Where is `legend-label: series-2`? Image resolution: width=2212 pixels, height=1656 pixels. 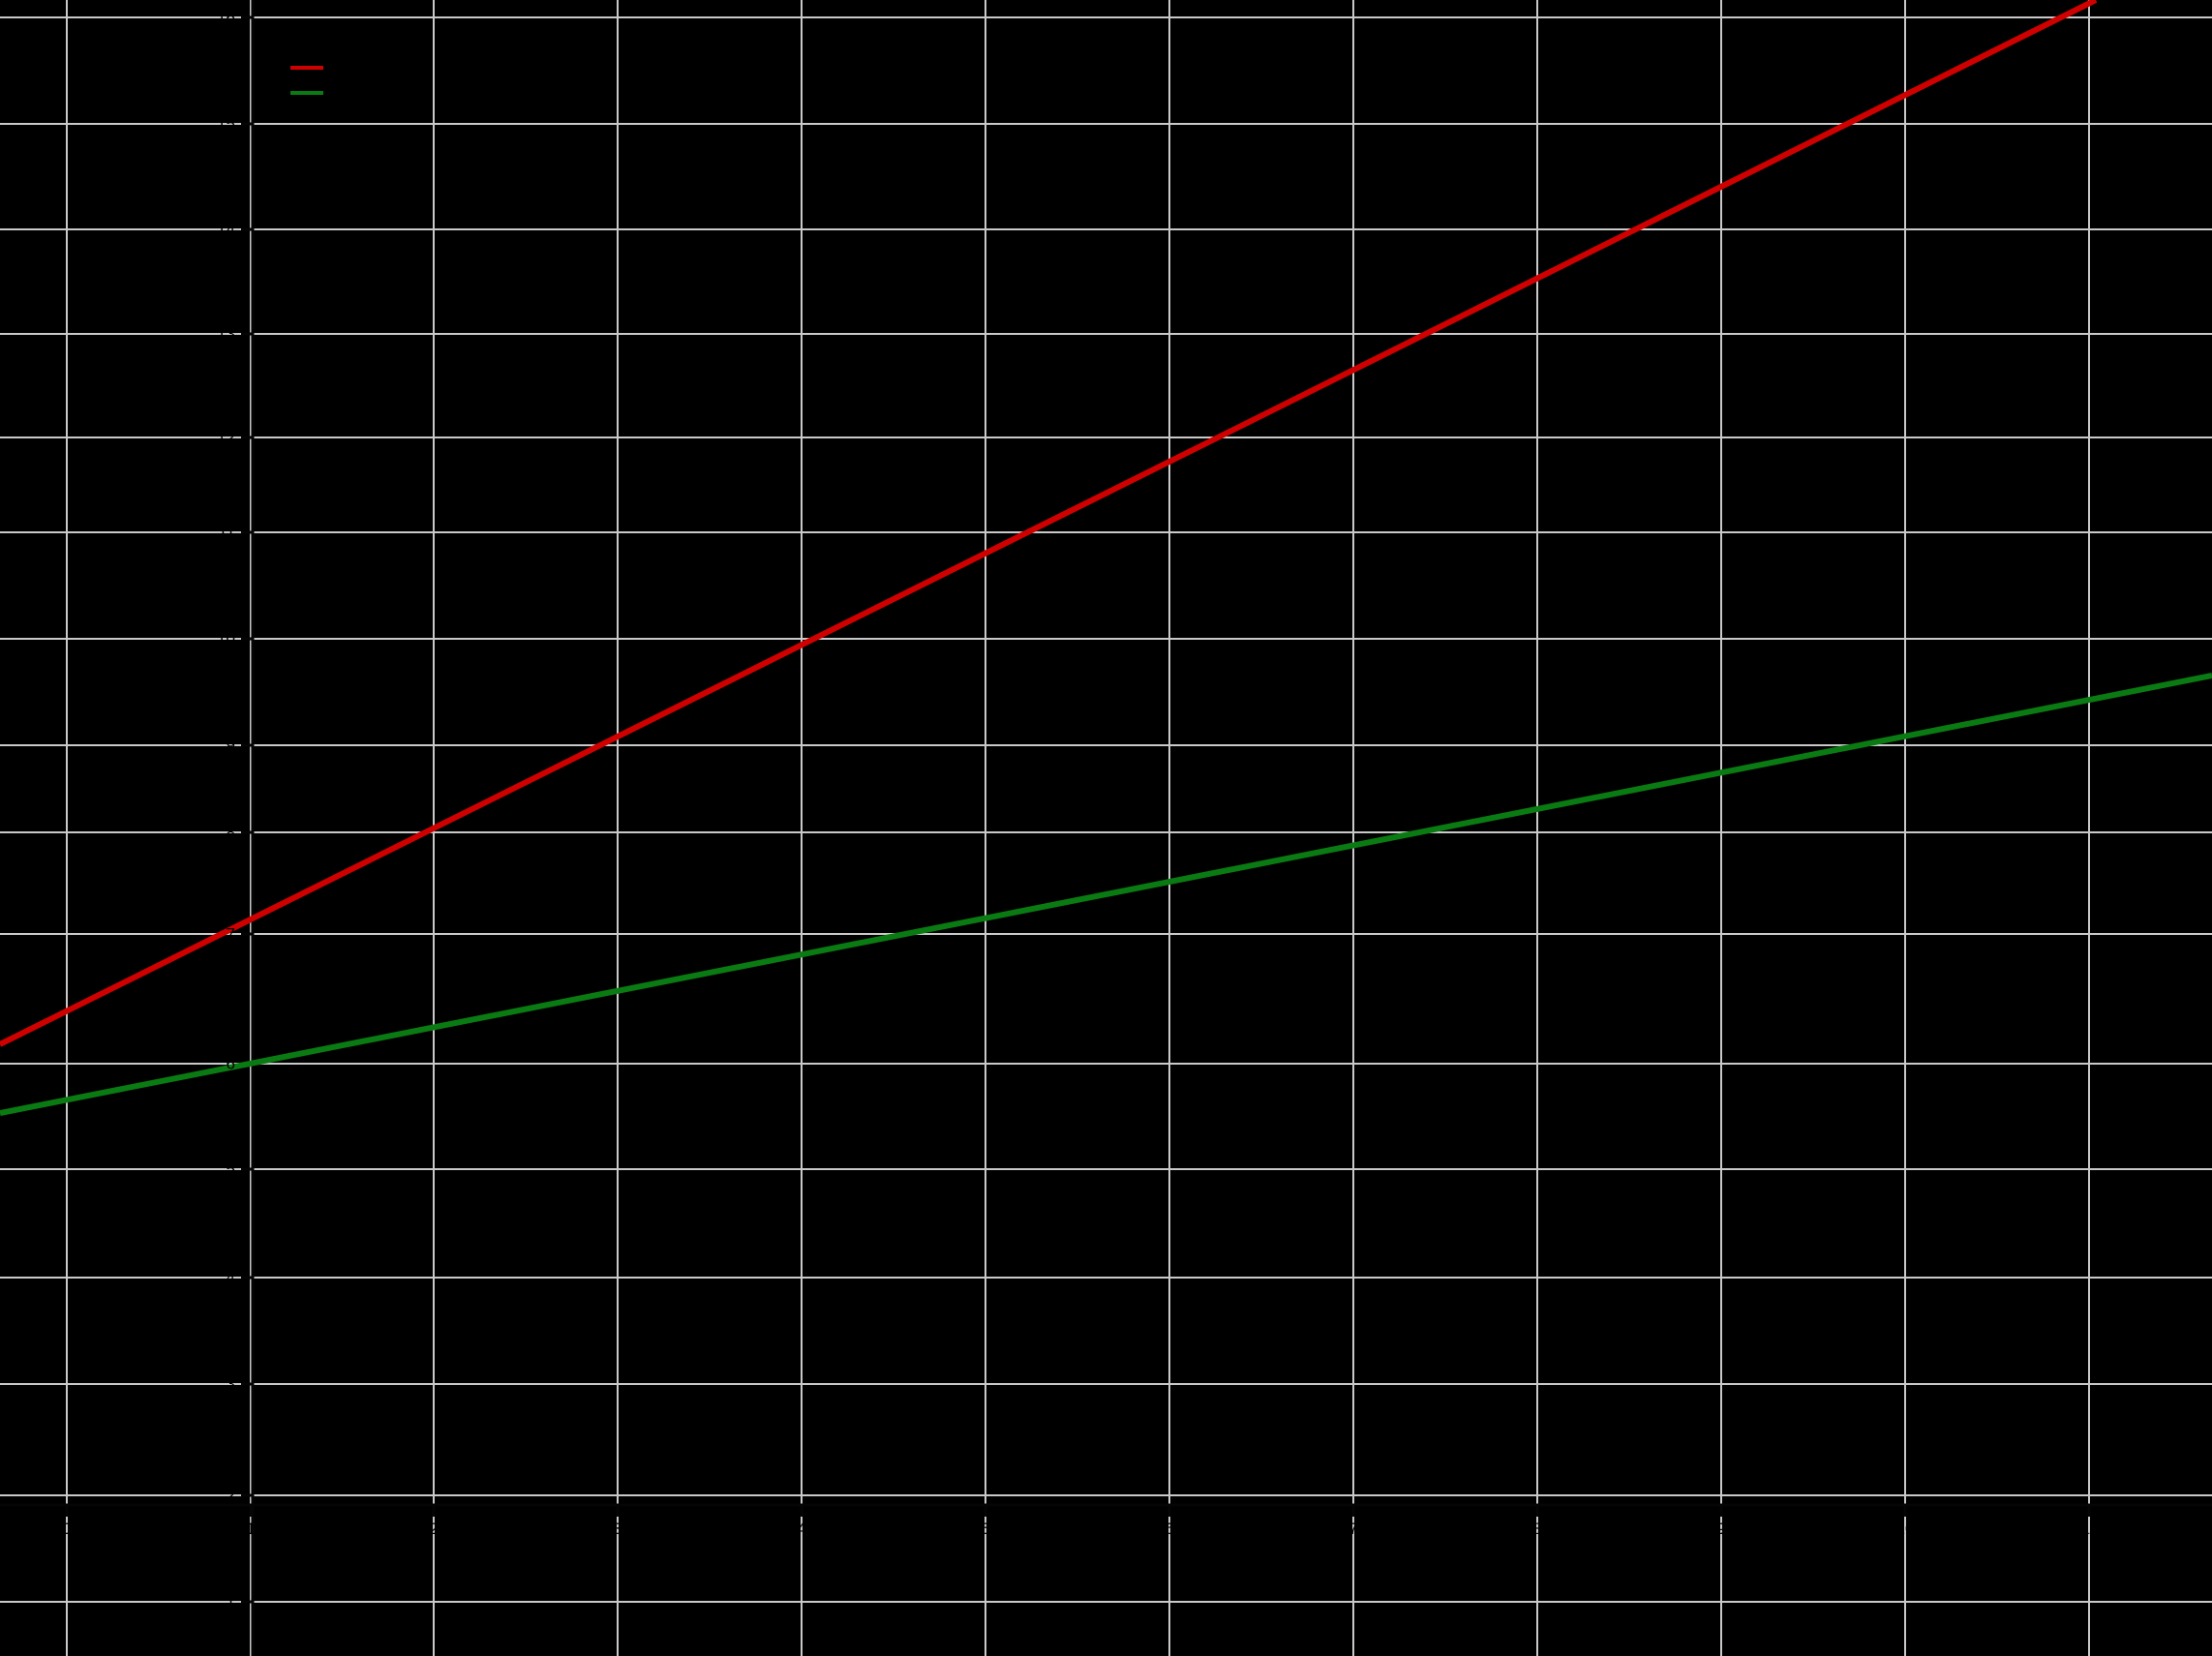
legend-label: series-2 is located at coordinates (362, 93).